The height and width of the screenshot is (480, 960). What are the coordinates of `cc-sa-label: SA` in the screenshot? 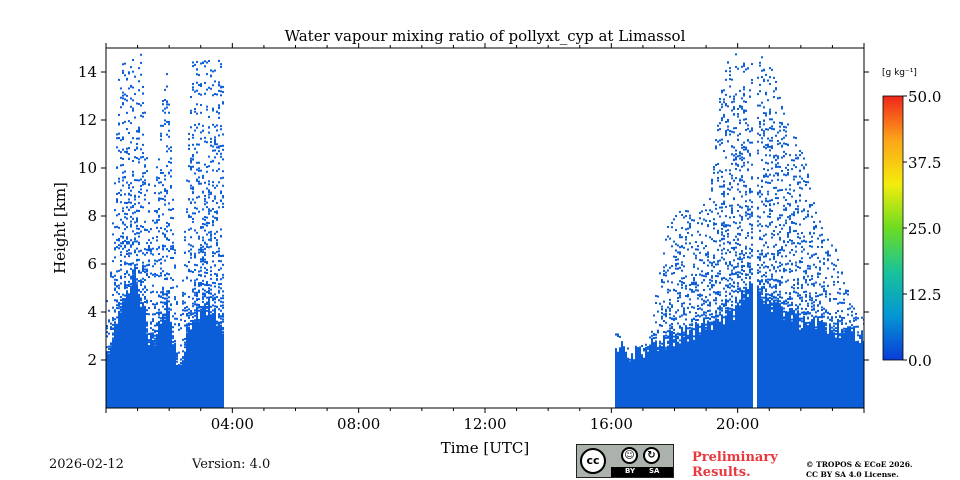 It's located at (654, 471).